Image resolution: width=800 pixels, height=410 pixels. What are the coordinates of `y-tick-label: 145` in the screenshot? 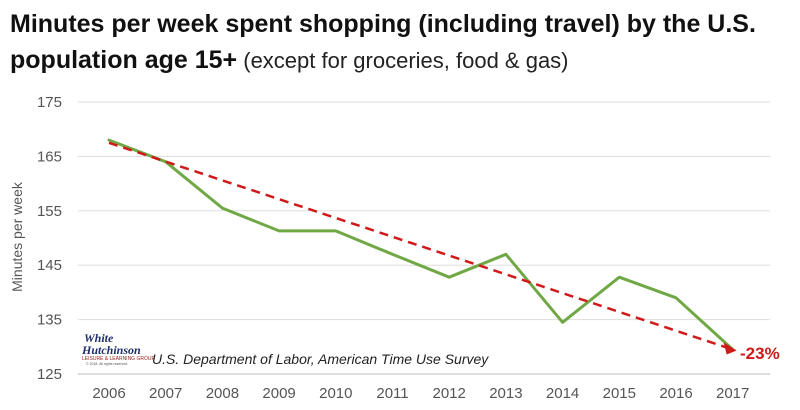 It's located at (49, 265).